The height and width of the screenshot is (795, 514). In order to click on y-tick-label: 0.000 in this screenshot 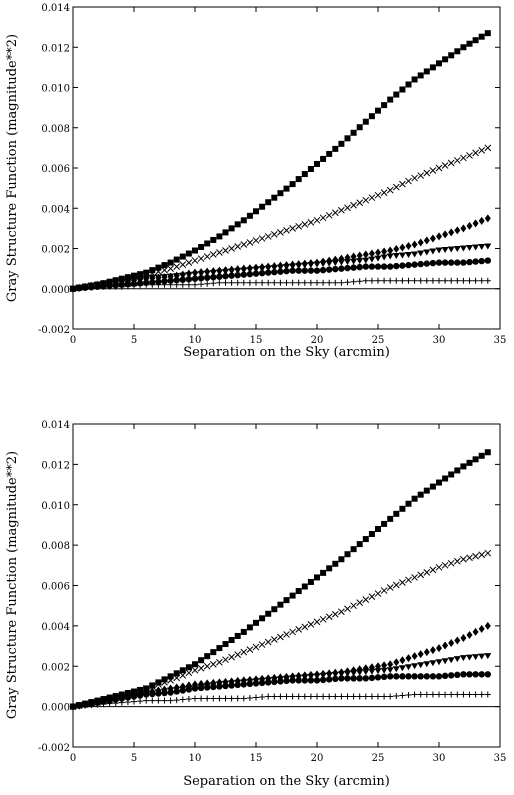, I will do `click(55, 290)`.